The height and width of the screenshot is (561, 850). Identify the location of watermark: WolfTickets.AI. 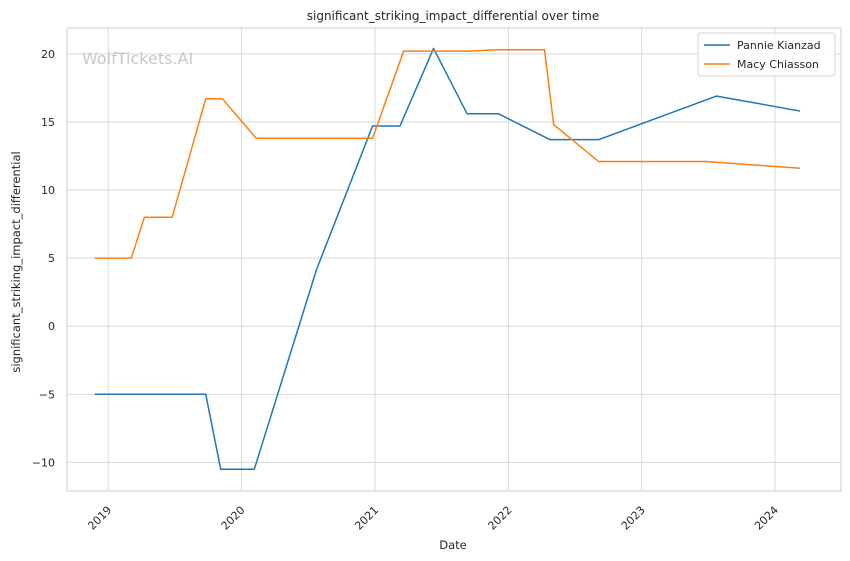
(137, 58).